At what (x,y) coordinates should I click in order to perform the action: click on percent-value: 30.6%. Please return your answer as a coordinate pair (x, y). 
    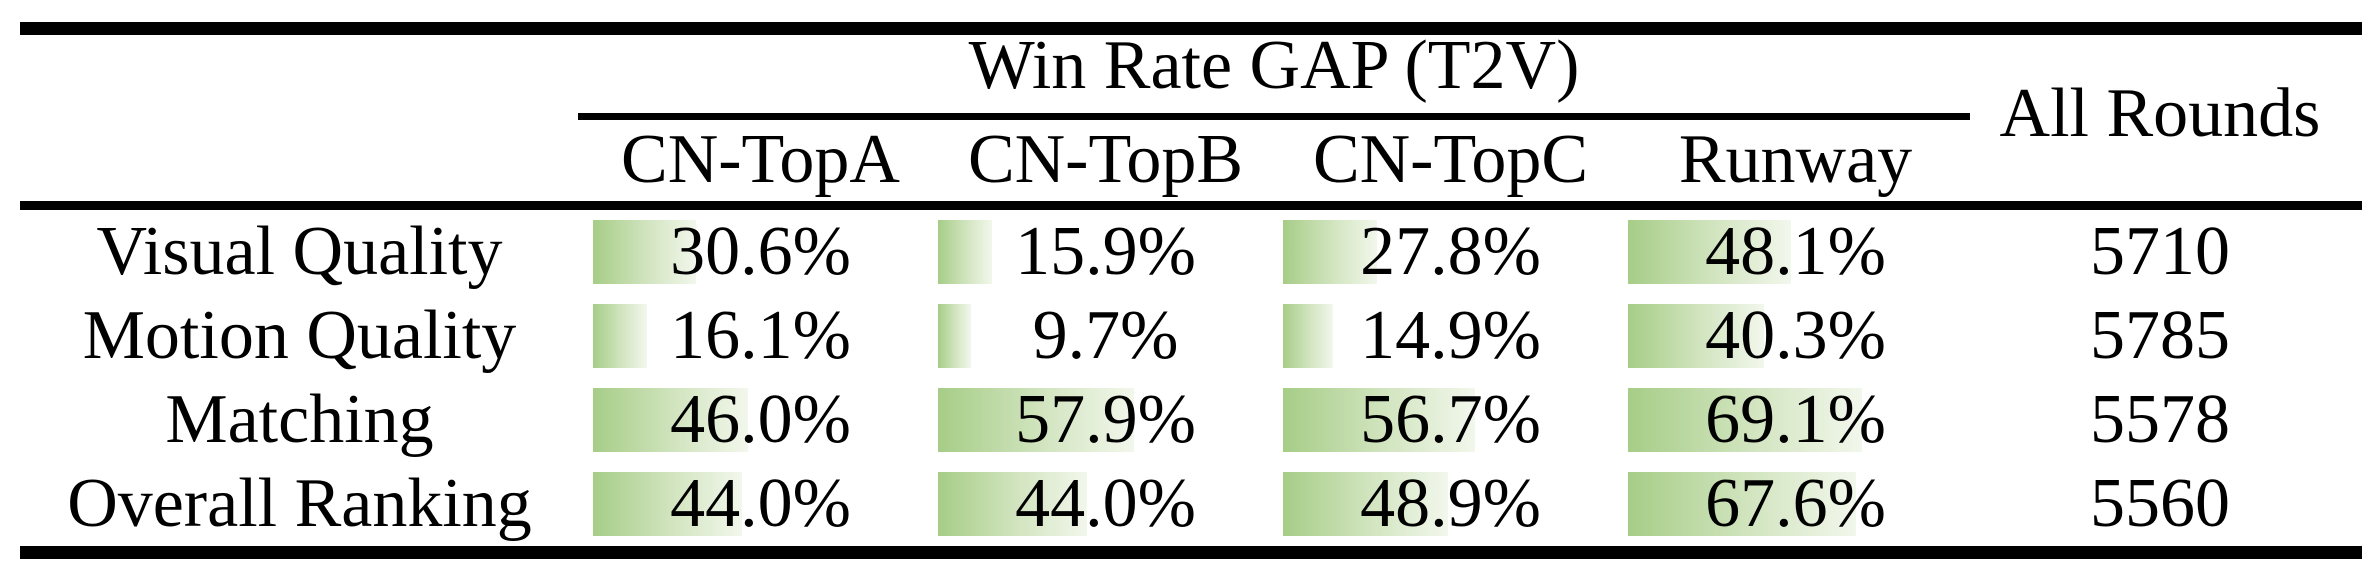
    Looking at the image, I should click on (760, 251).